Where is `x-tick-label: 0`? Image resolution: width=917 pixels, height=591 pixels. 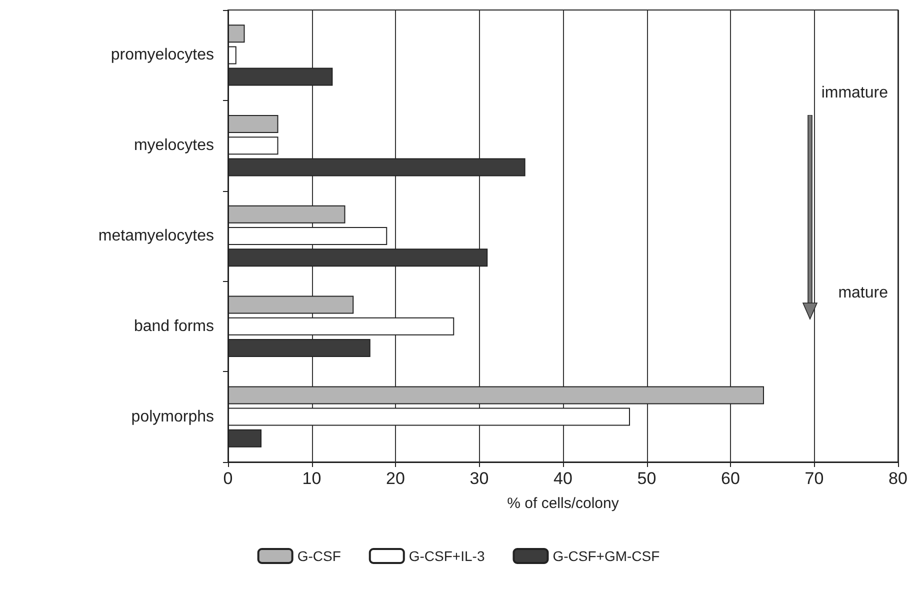
x-tick-label: 0 is located at coordinates (228, 478).